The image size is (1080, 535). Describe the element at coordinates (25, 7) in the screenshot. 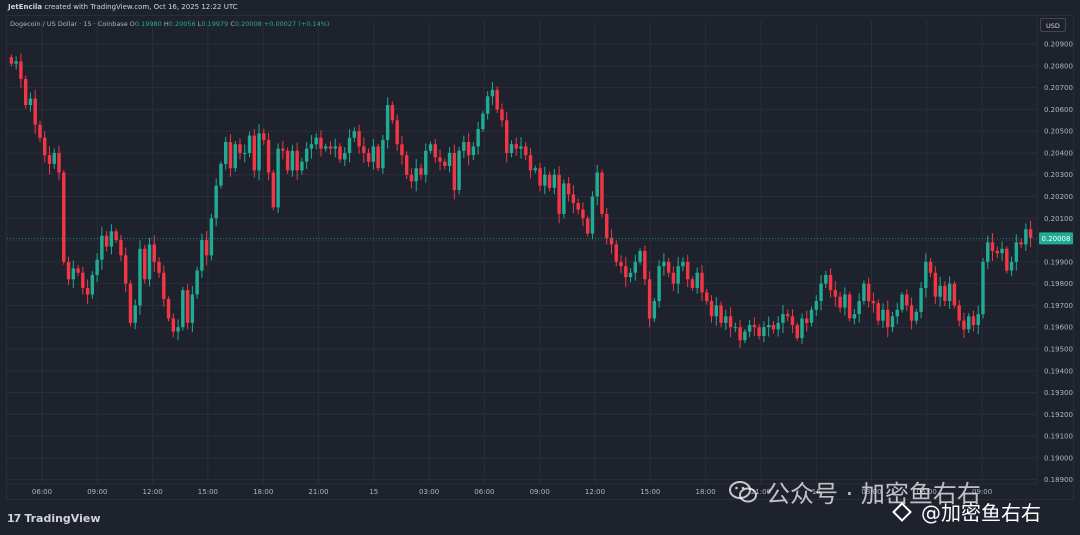

I see `author-name: JetEncila` at that location.